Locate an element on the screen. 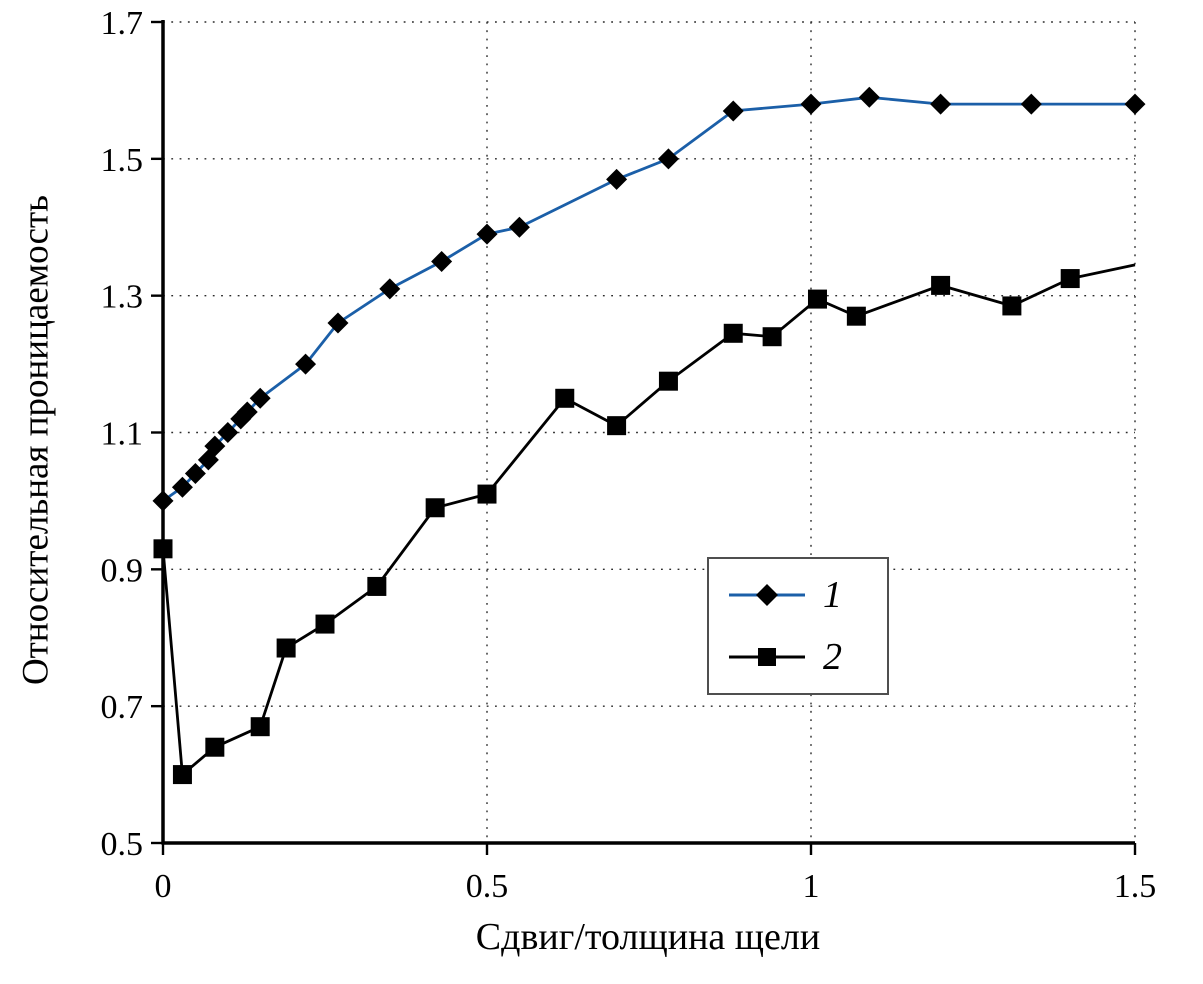  legend-entry-series-1: 1 is located at coordinates (798, 595).